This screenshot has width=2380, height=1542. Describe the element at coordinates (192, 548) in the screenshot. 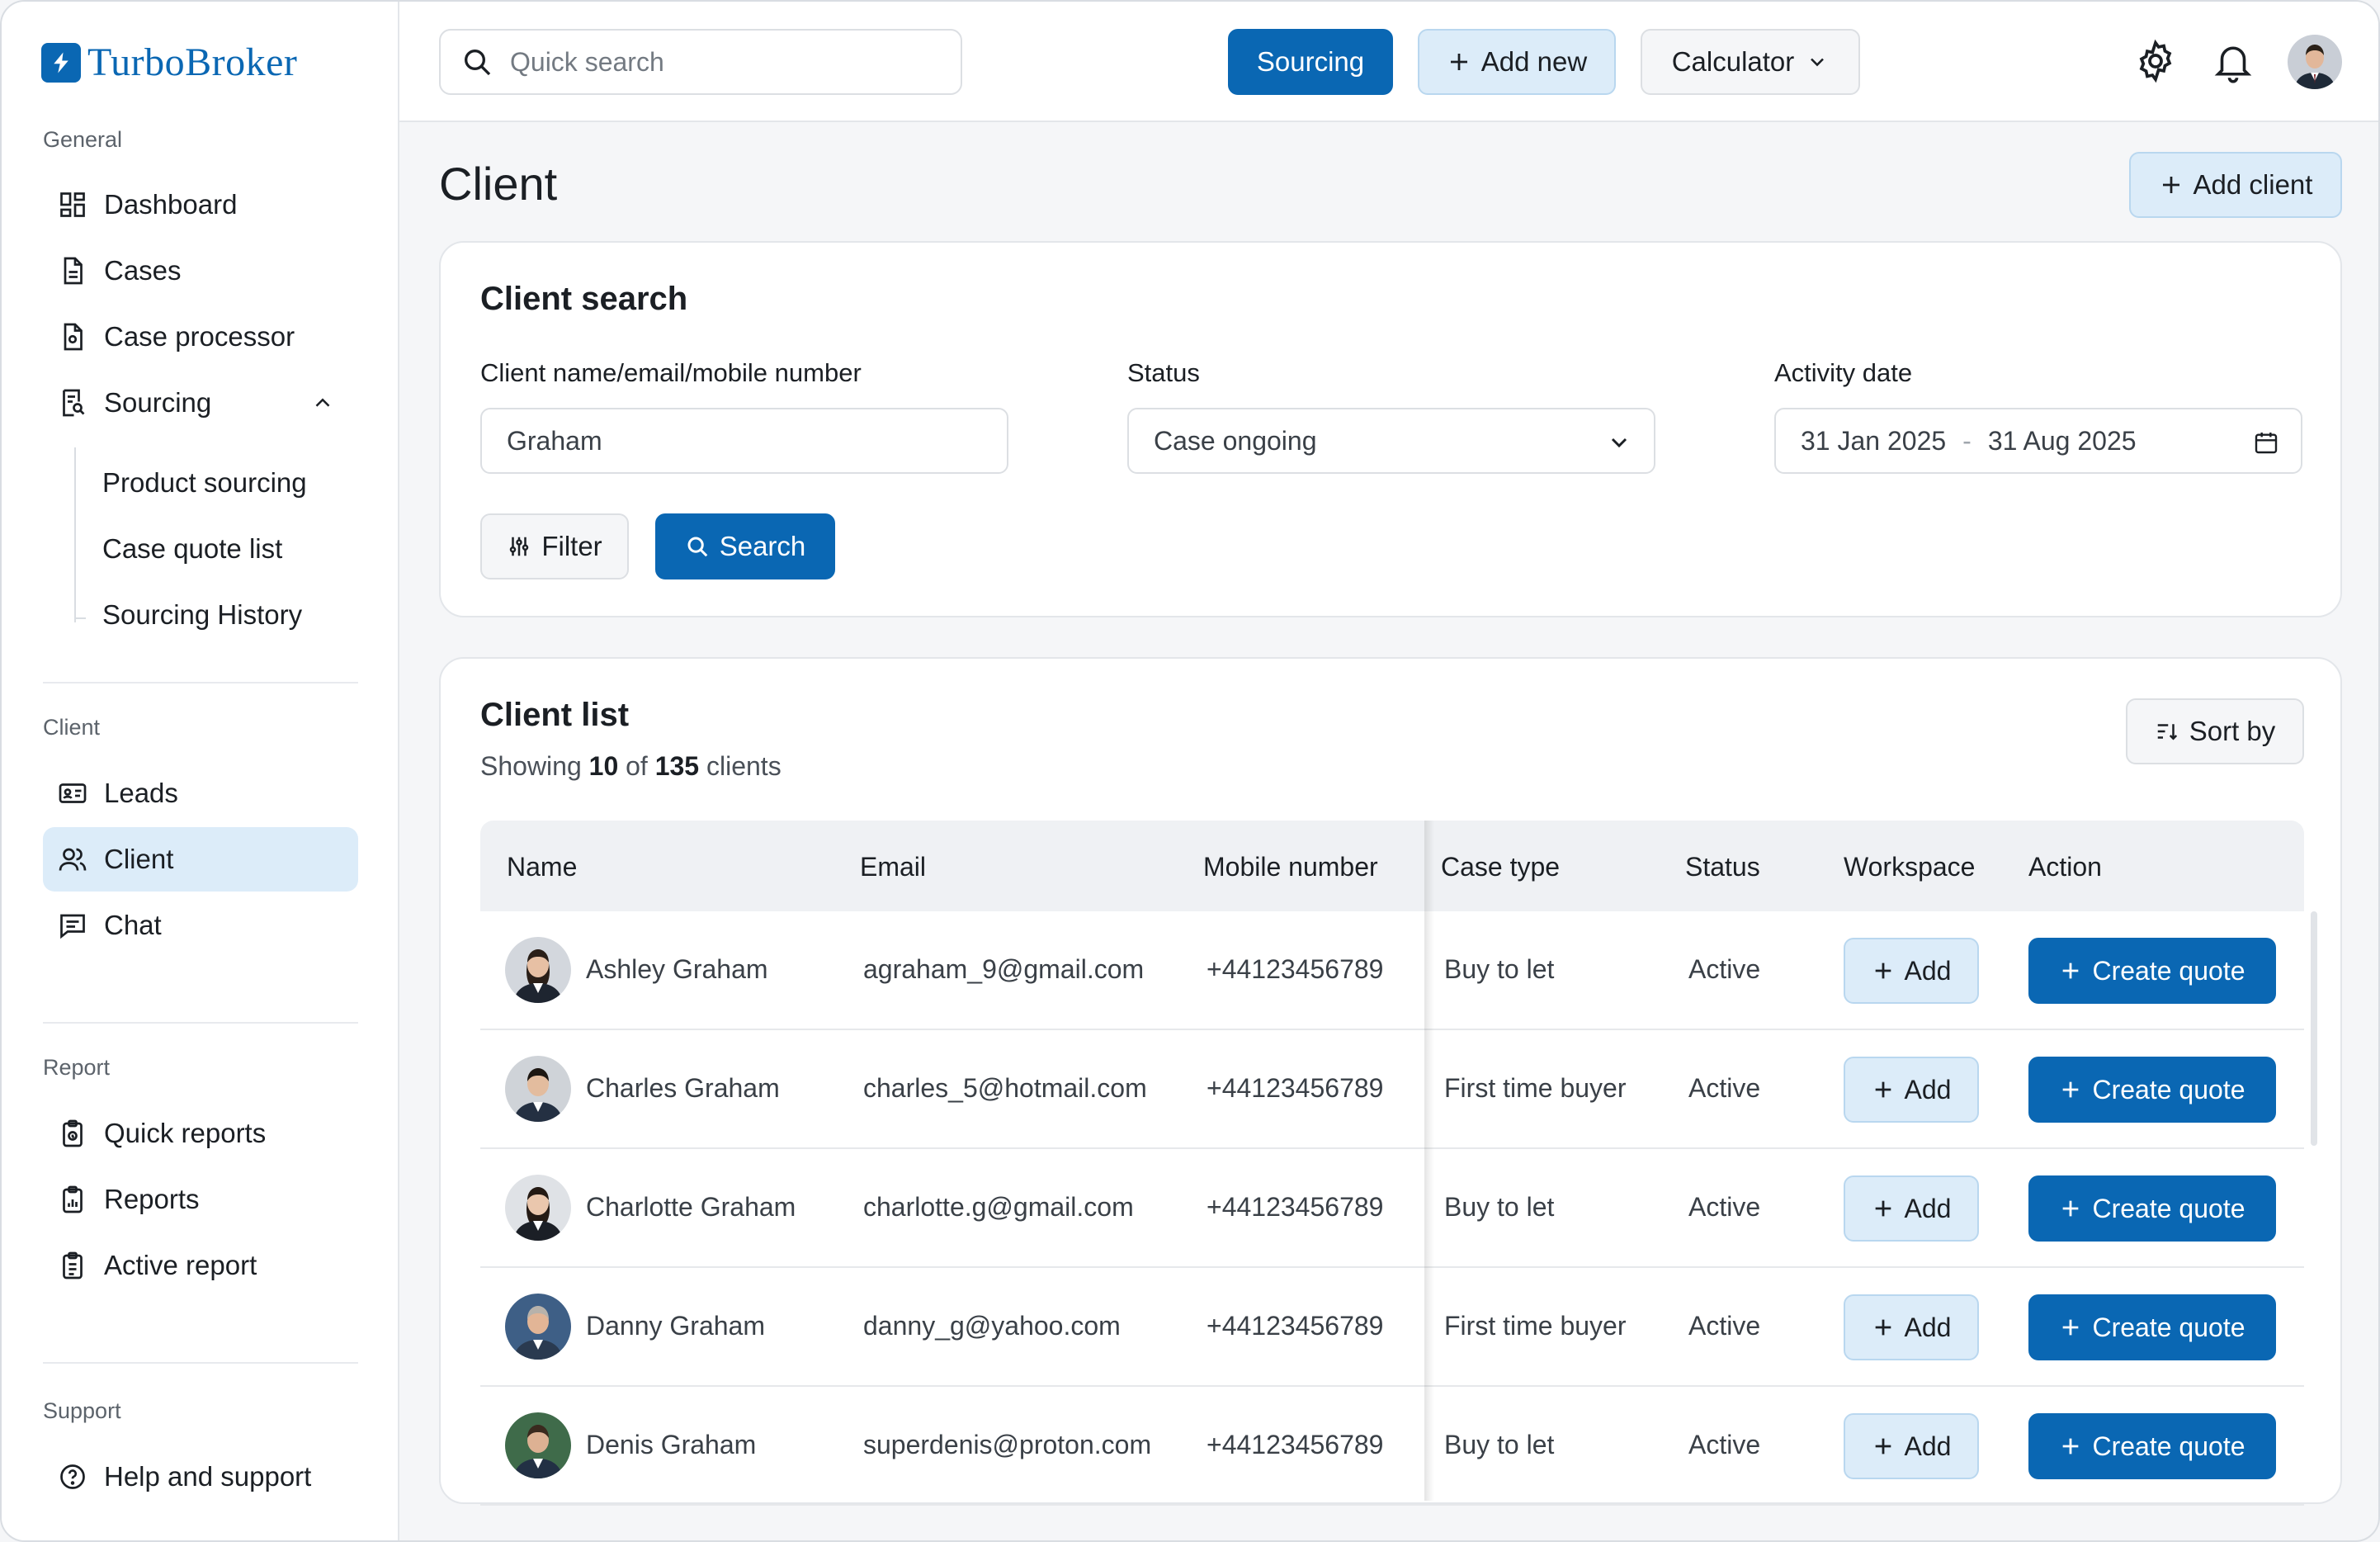

I see `sidebar-subitem-case-quote-list: Case quote list` at that location.